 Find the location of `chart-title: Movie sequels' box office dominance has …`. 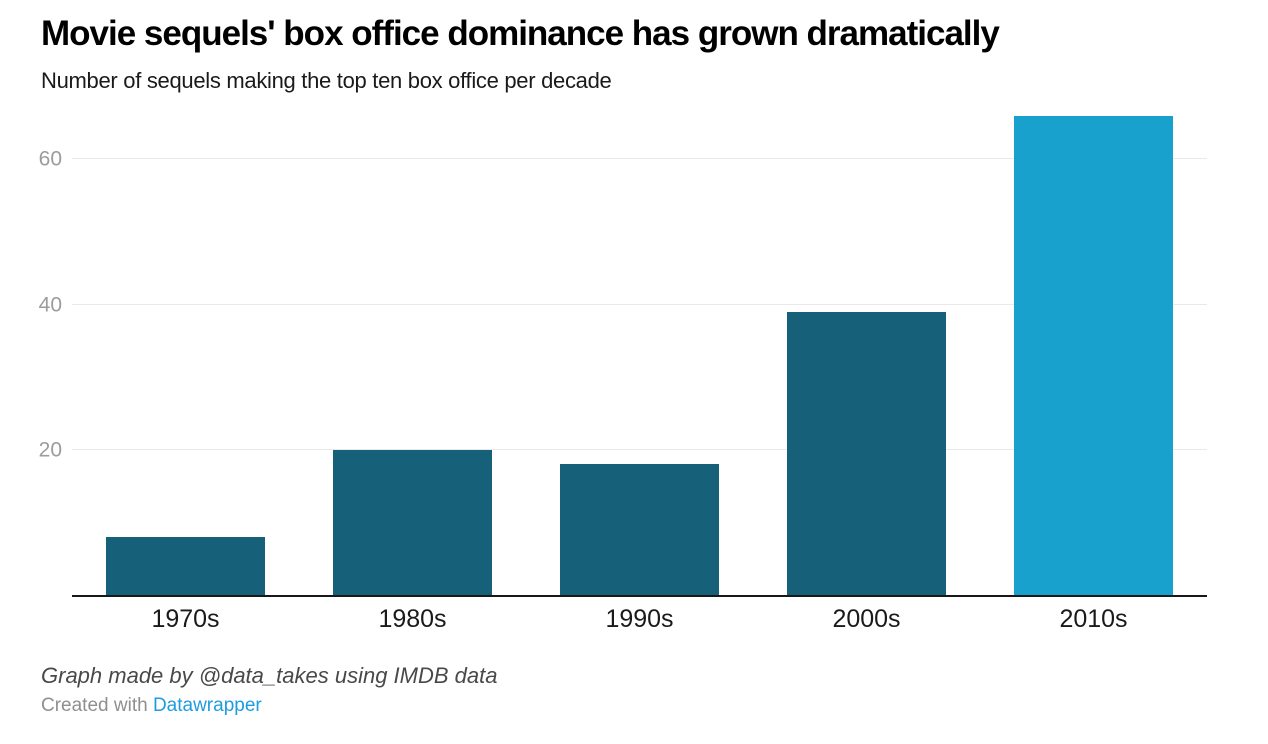

chart-title: Movie sequels' box office dominance has … is located at coordinates (520, 33).